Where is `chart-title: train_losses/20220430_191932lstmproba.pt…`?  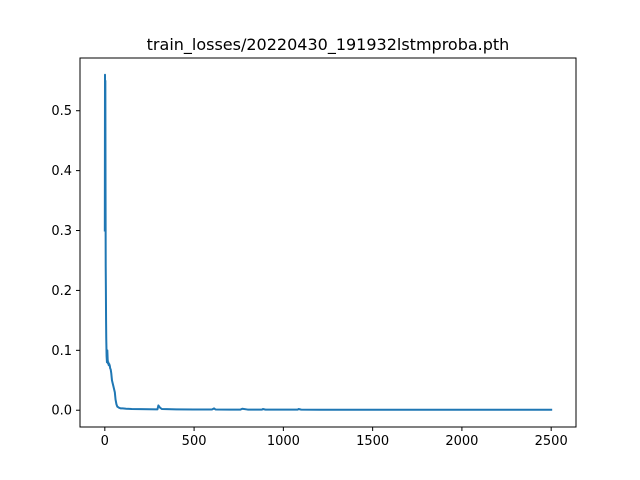
chart-title: train_losses/20220430_191932lstmproba.pt… is located at coordinates (328, 45).